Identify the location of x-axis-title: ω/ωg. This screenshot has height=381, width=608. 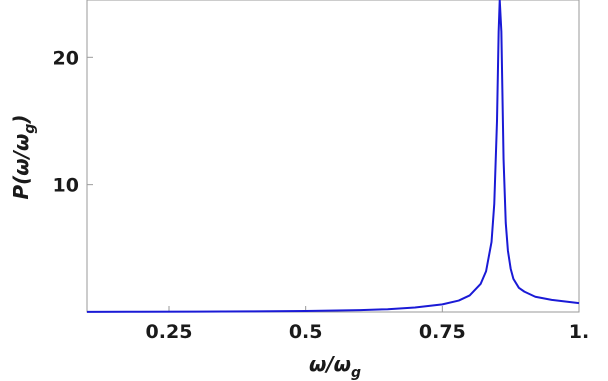
(335, 366).